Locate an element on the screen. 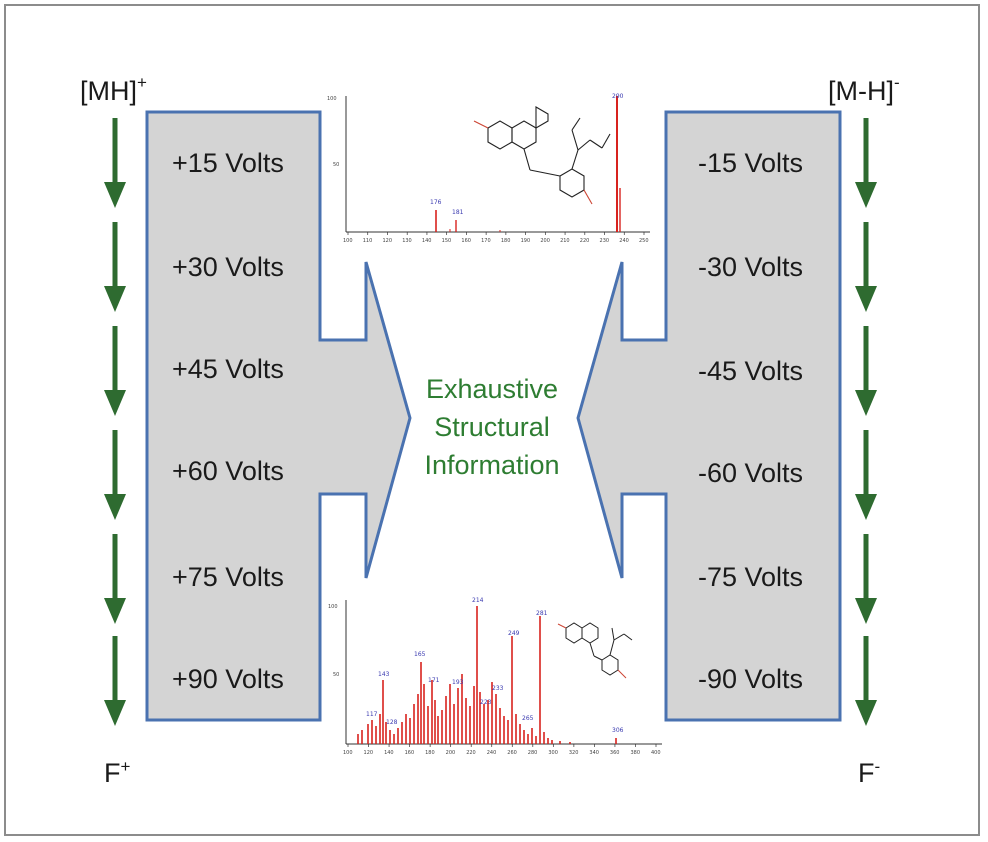  top-x-tick-label: 210 is located at coordinates (565, 241).